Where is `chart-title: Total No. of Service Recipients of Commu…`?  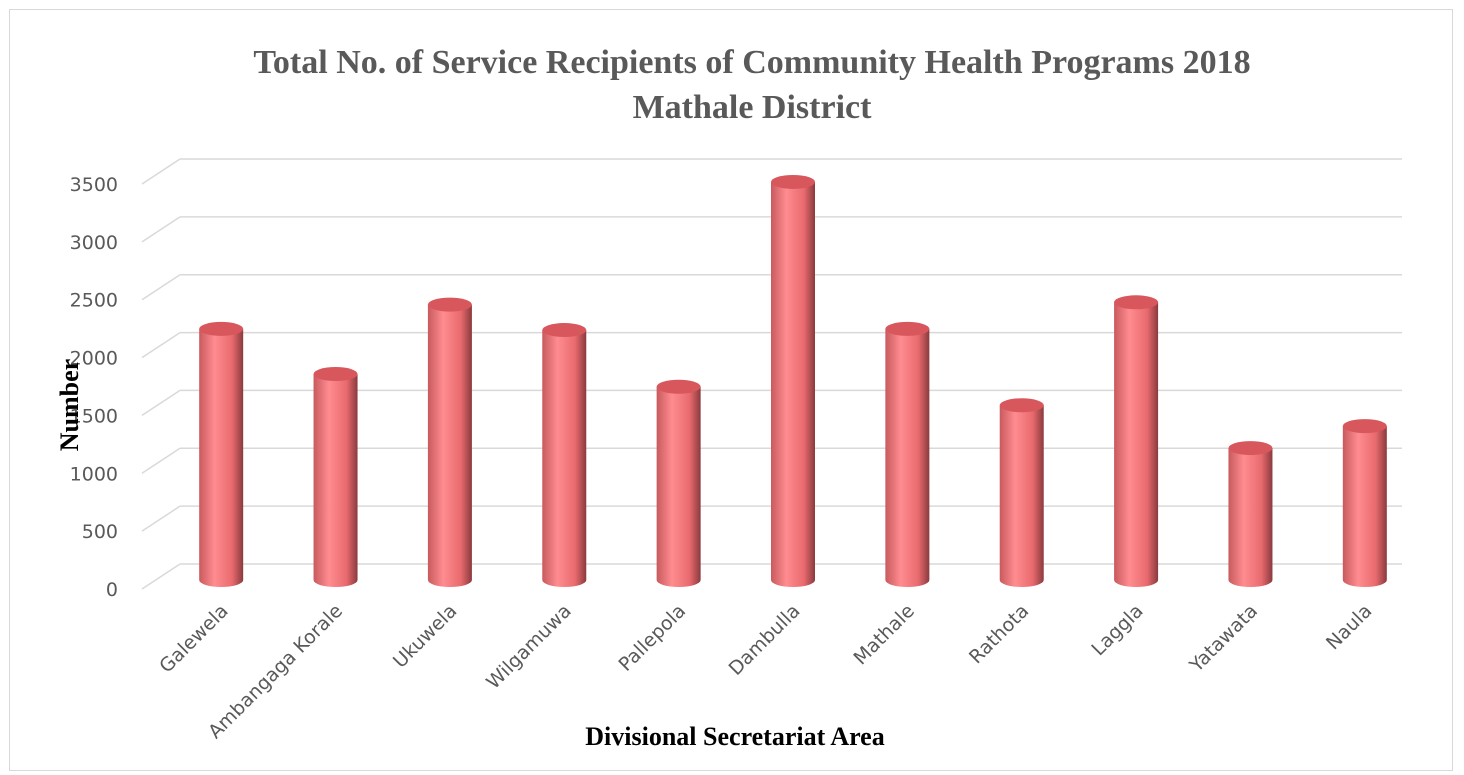
chart-title: Total No. of Service Recipients of Commu… is located at coordinates (737, 85).